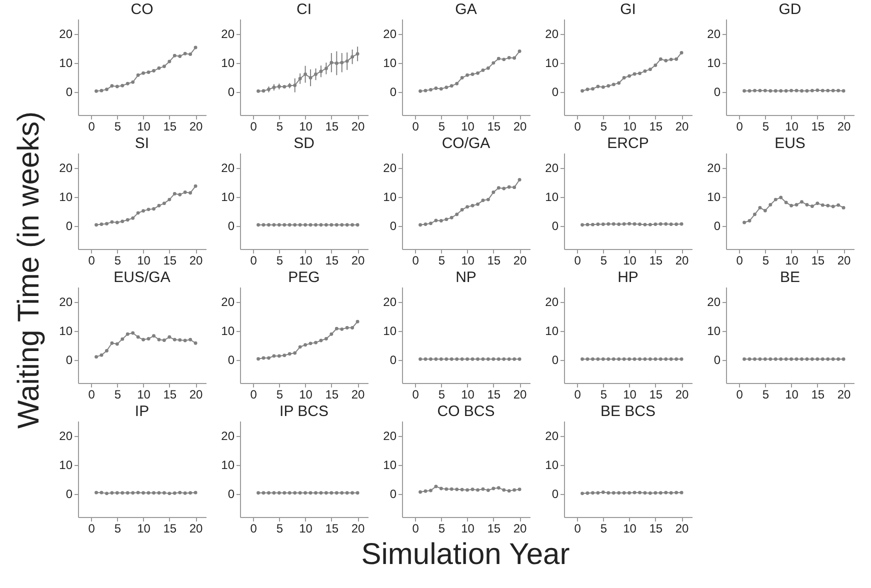 This screenshot has width=871, height=588. Describe the element at coordinates (304, 277) in the screenshot. I see `chart-title: PEG` at that location.